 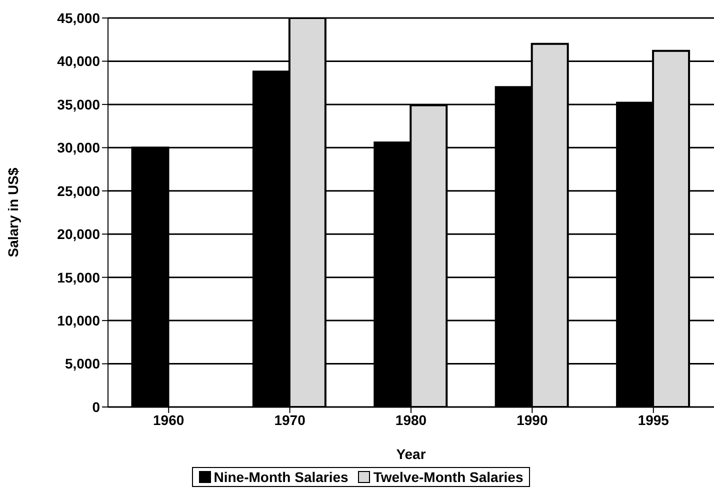 What do you see at coordinates (78, 104) in the screenshot?
I see `y-tick-label: 35,000` at bounding box center [78, 104].